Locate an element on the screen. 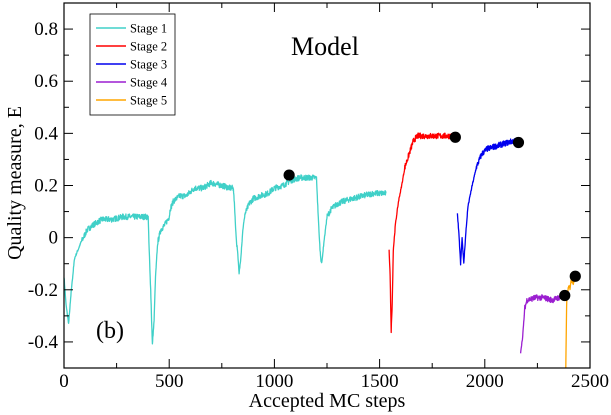 This screenshot has height=415, width=611. chart-title: Model is located at coordinates (325, 46).